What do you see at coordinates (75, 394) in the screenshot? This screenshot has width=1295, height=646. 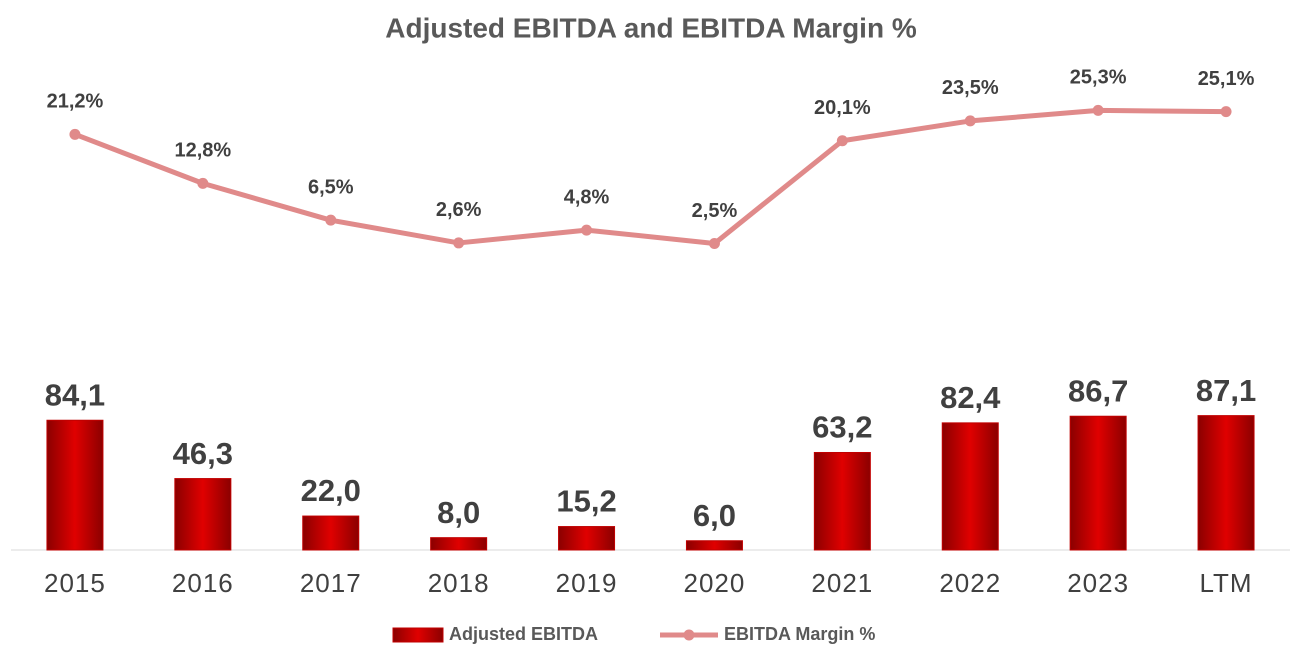 I see `bar-label: 84,1` at bounding box center [75, 394].